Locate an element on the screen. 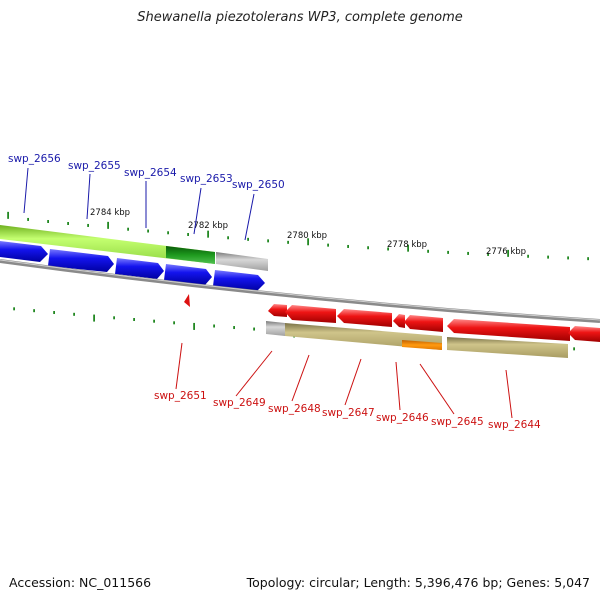 This screenshot has height=600, width=600. kbp-label: 2778 kbp is located at coordinates (407, 245).